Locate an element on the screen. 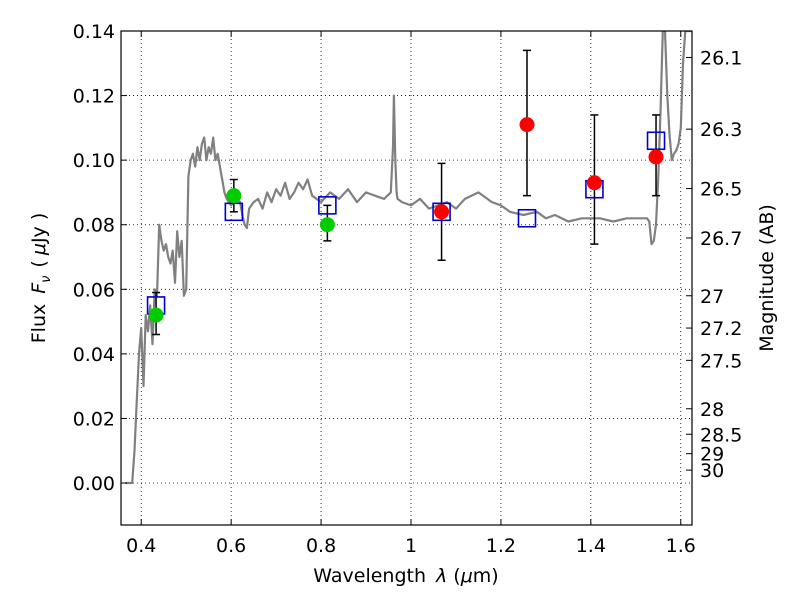 Image resolution: width=800 pixels, height=600 pixels. x-tick-label: 0.4 is located at coordinates (141, 546).